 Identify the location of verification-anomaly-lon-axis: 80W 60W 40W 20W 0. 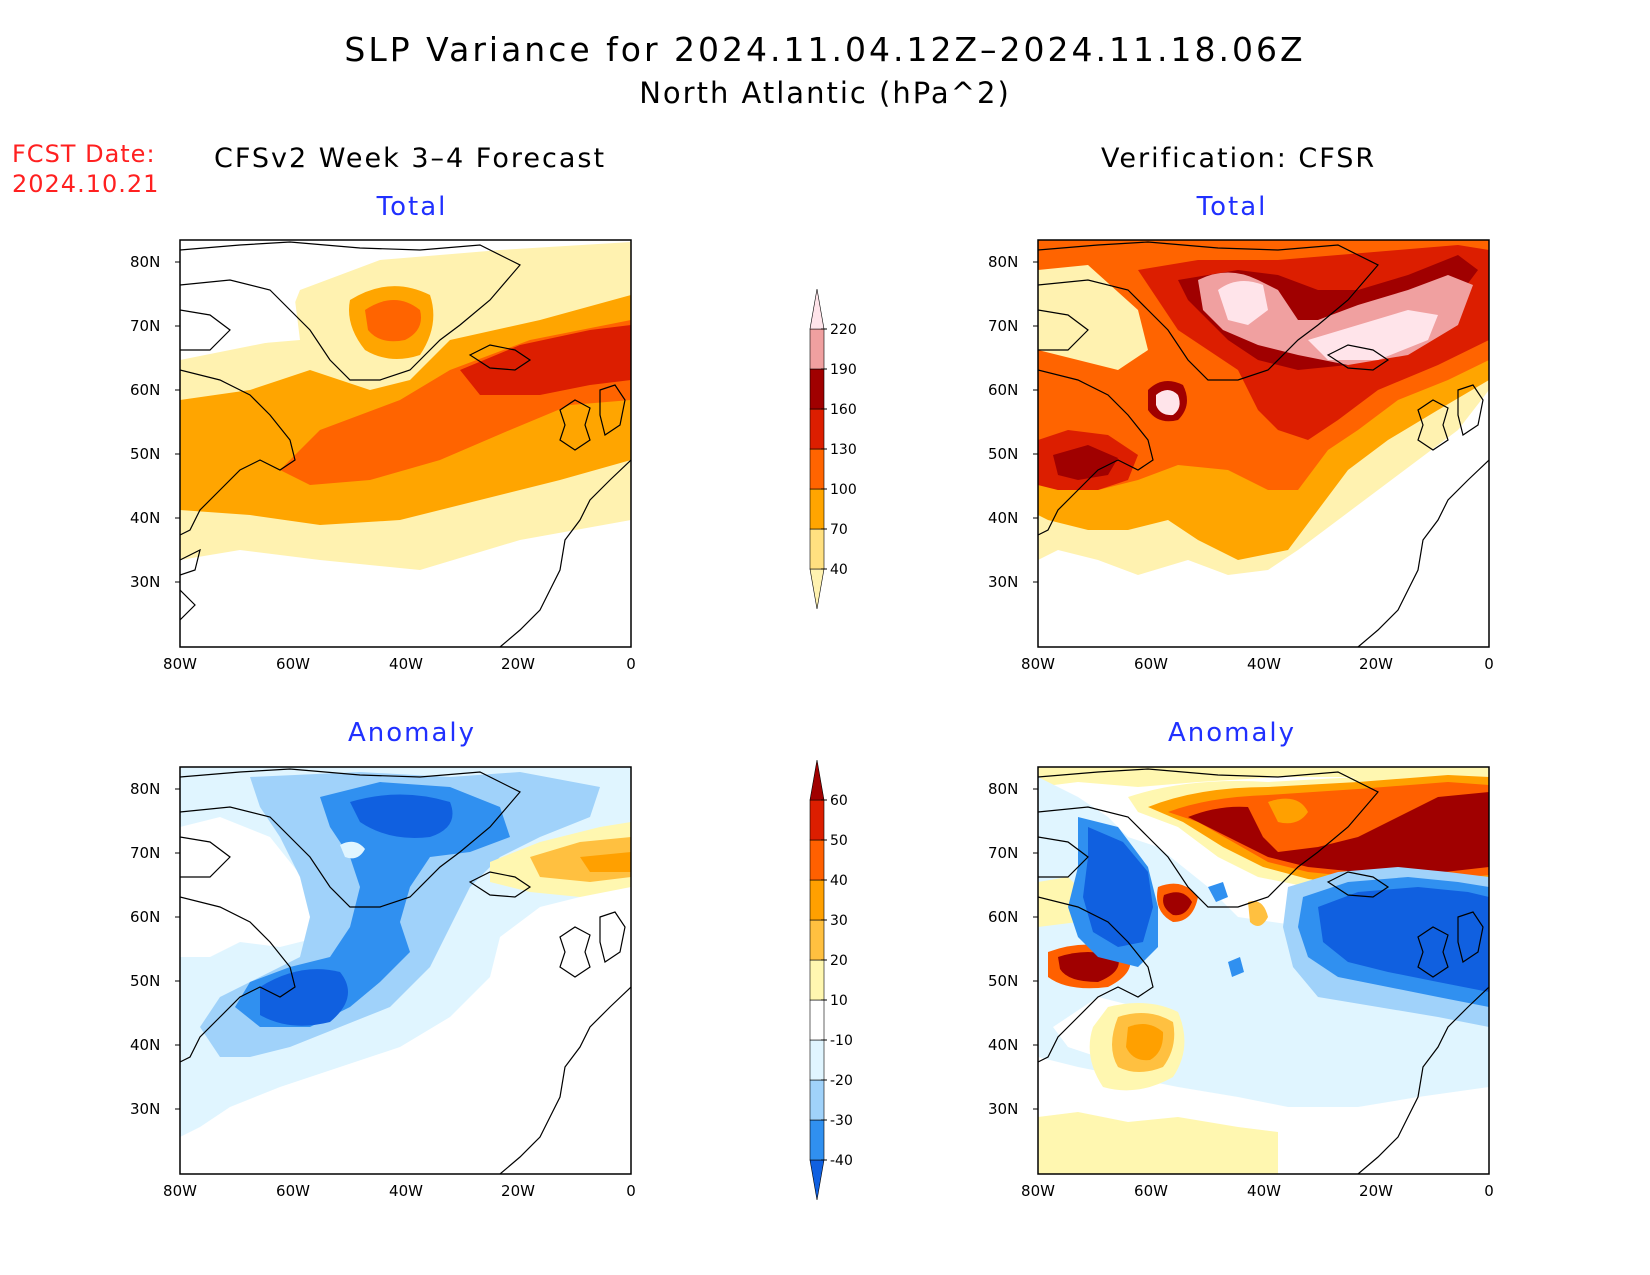
(1257, 1191).